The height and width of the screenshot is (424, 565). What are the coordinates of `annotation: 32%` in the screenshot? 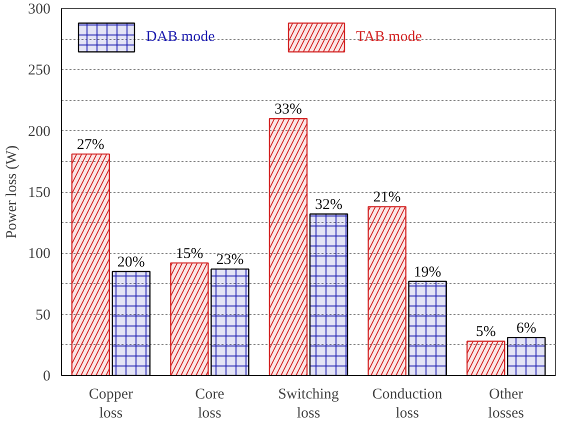 It's located at (329, 205).